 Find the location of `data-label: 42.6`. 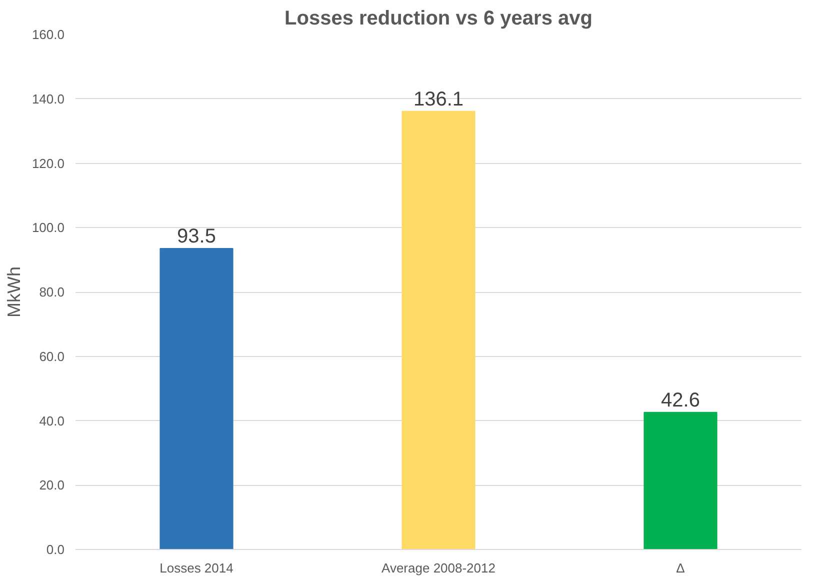

data-label: 42.6 is located at coordinates (680, 400).